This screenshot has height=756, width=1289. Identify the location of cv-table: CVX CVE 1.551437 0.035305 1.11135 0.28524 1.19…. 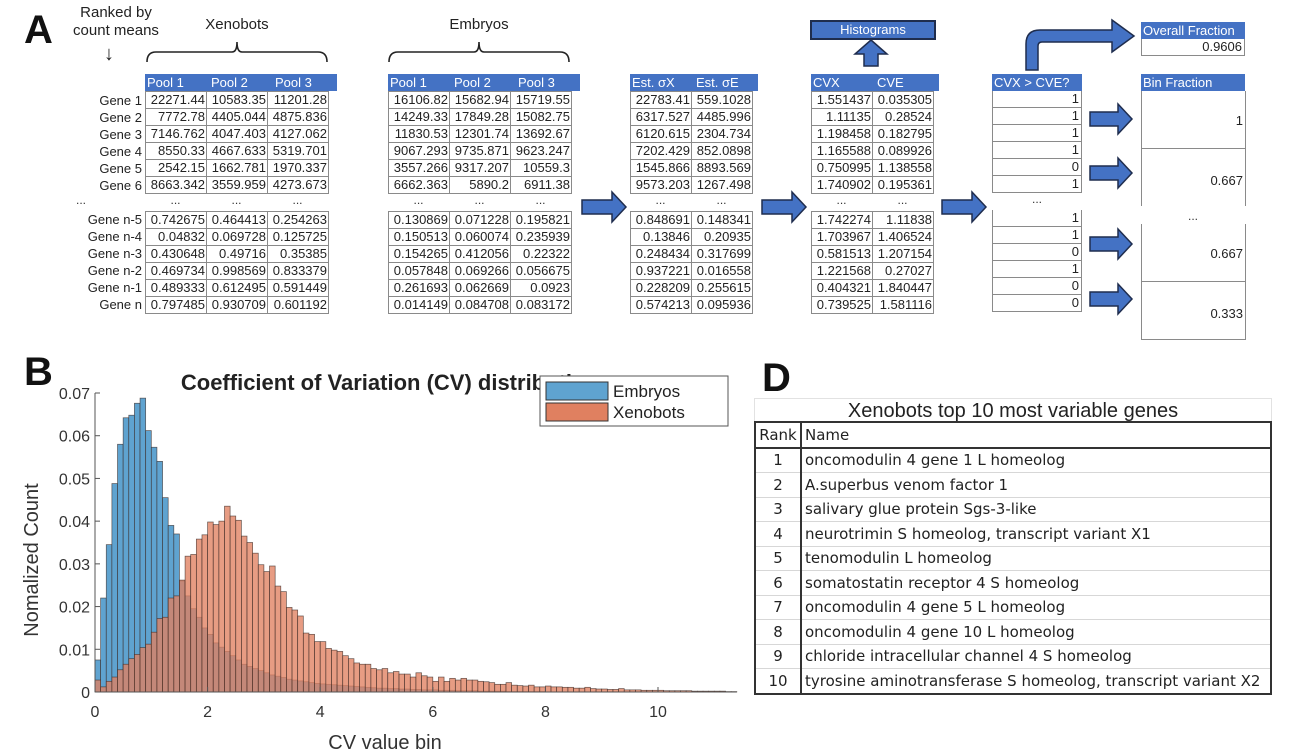
(875, 194).